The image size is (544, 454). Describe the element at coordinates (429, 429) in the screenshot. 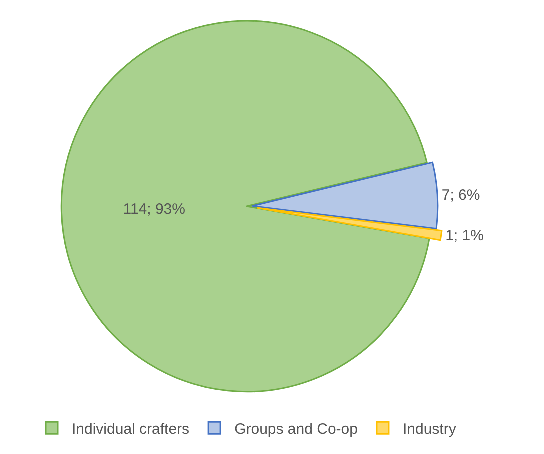

I see `legend-label: Industry` at that location.